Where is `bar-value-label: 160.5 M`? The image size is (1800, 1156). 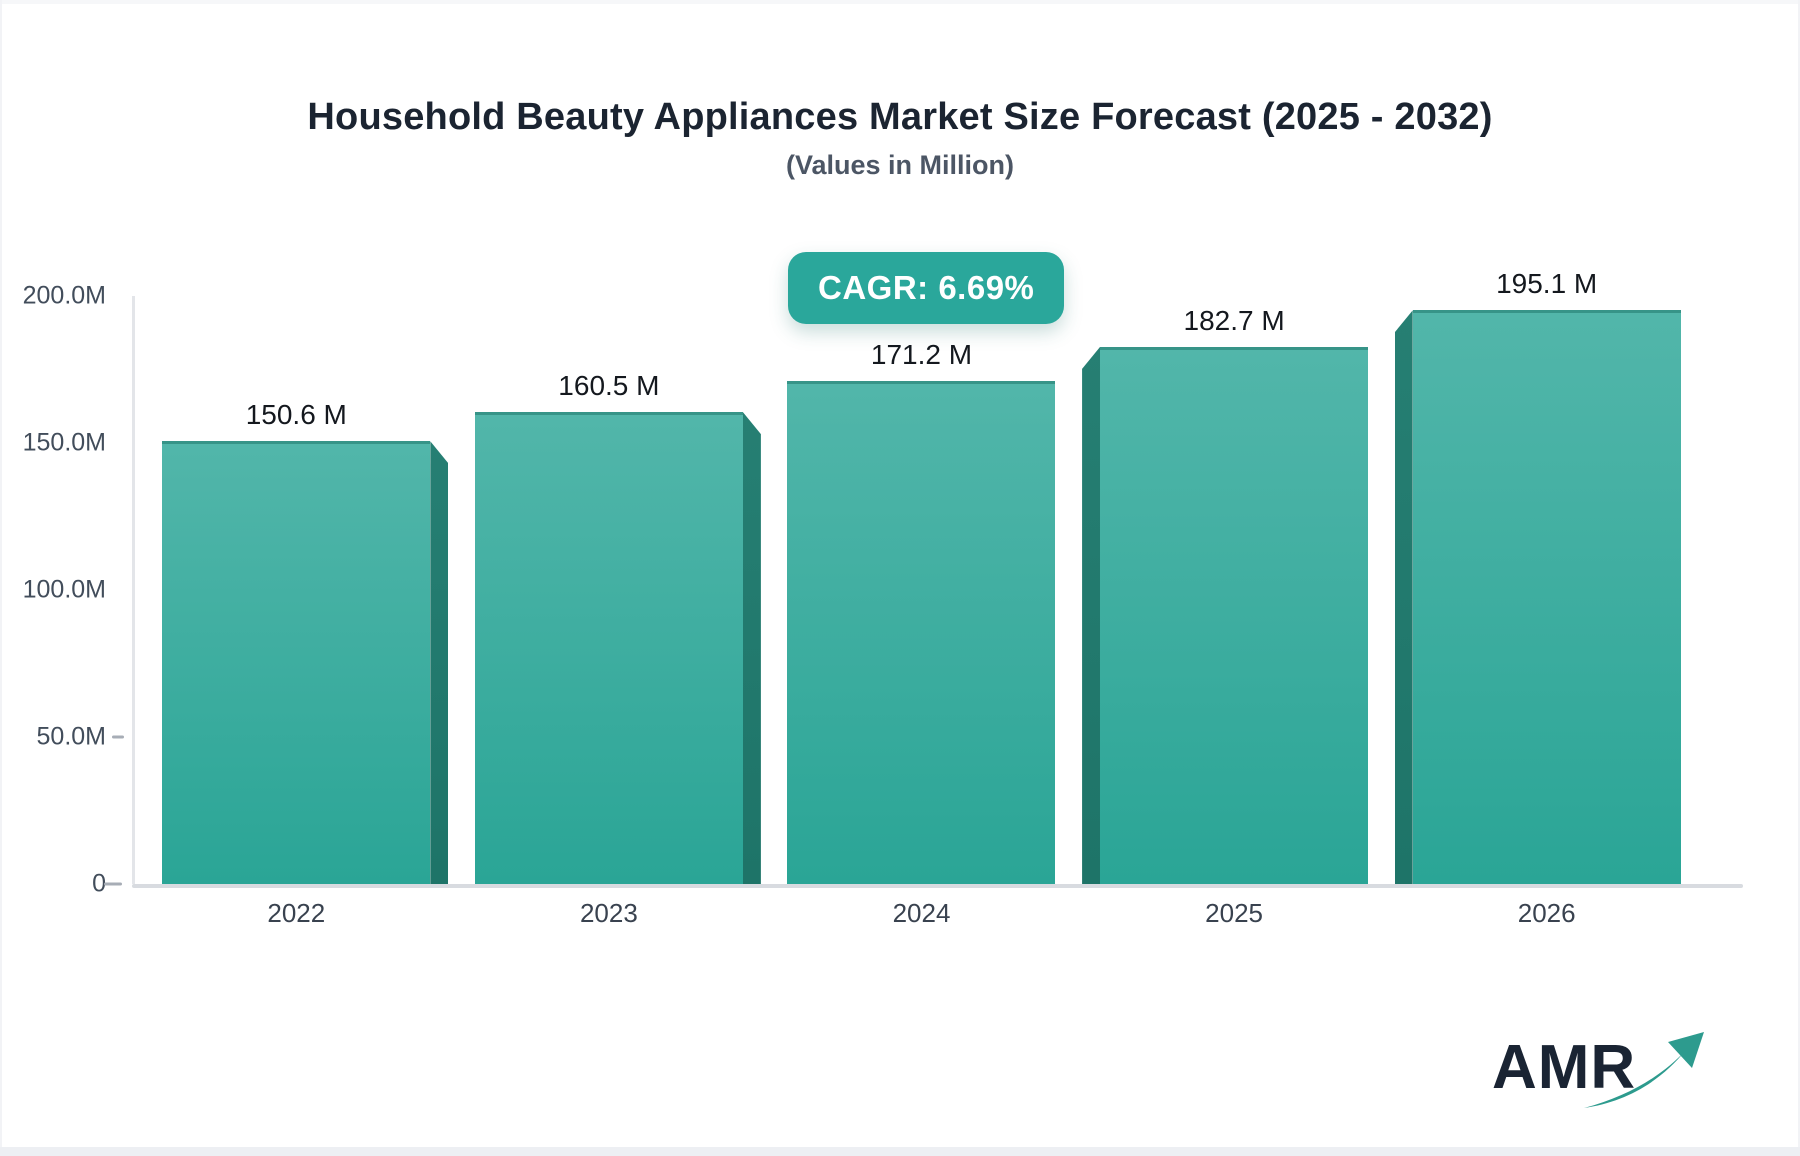 bar-value-label: 160.5 M is located at coordinates (609, 386).